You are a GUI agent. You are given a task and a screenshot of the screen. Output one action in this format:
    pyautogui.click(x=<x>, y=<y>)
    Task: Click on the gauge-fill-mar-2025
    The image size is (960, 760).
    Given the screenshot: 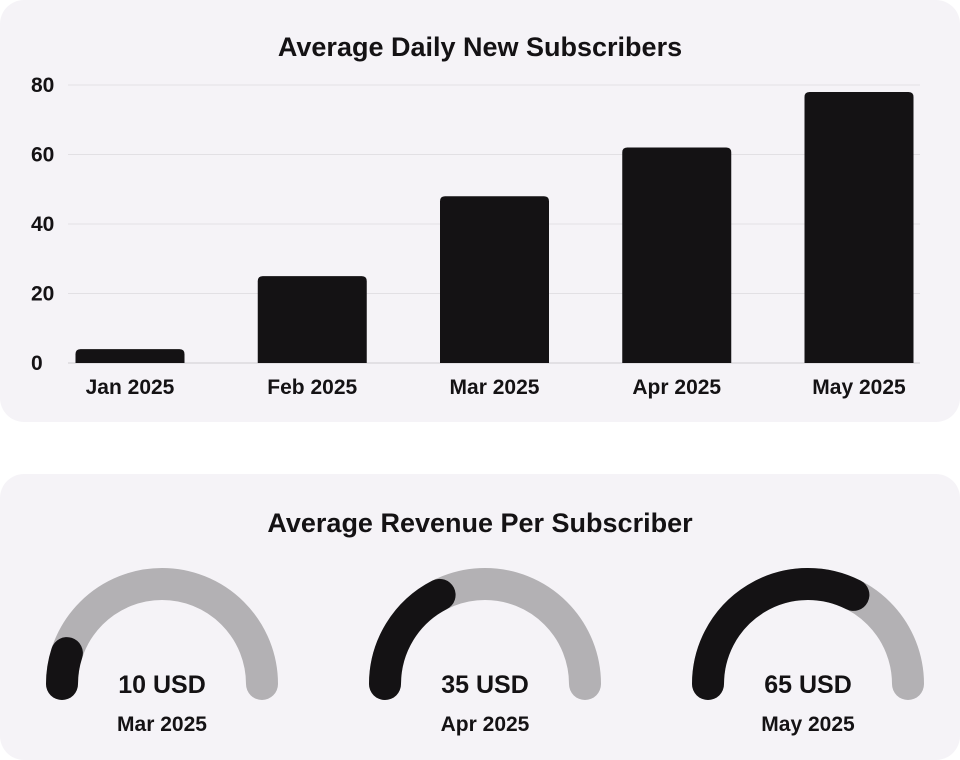 What is the action you would take?
    pyautogui.click(x=64, y=668)
    